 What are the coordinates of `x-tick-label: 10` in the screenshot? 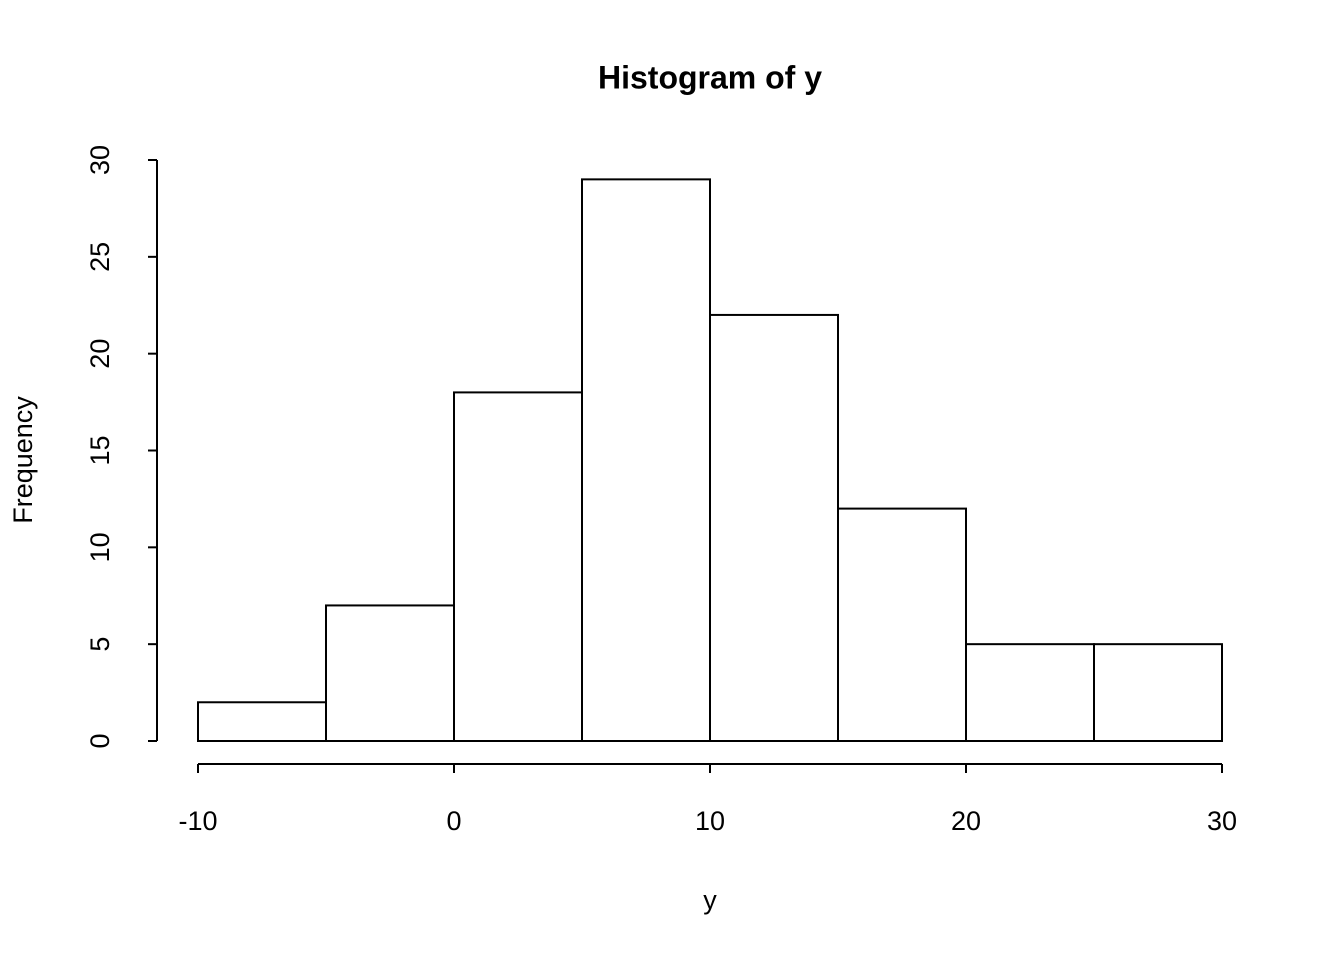 It's located at (710, 821).